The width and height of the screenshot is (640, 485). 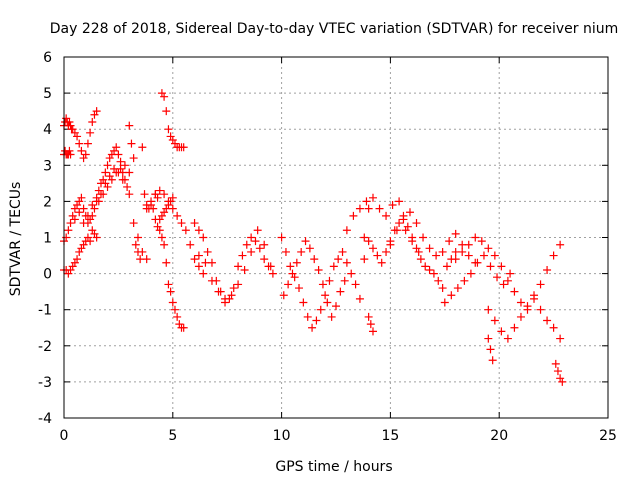 I want to click on y-tick-label: 0, so click(x=47, y=275).